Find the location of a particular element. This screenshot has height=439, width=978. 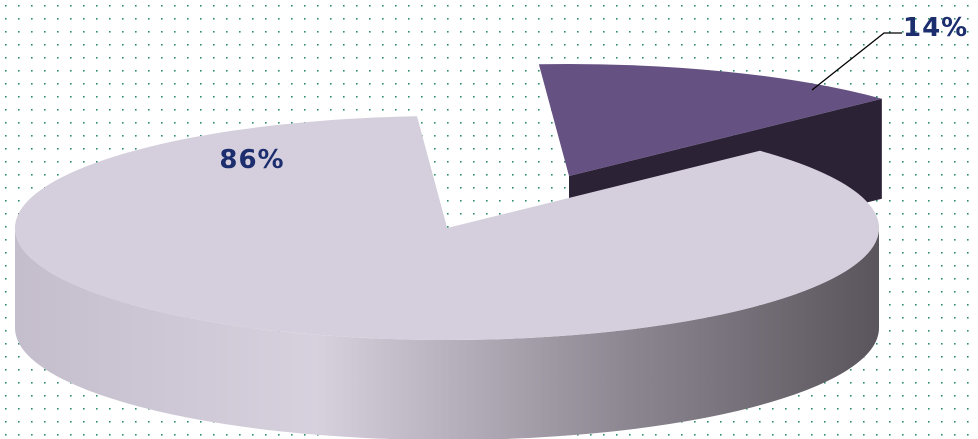

data-label-2: 14% is located at coordinates (935, 28).